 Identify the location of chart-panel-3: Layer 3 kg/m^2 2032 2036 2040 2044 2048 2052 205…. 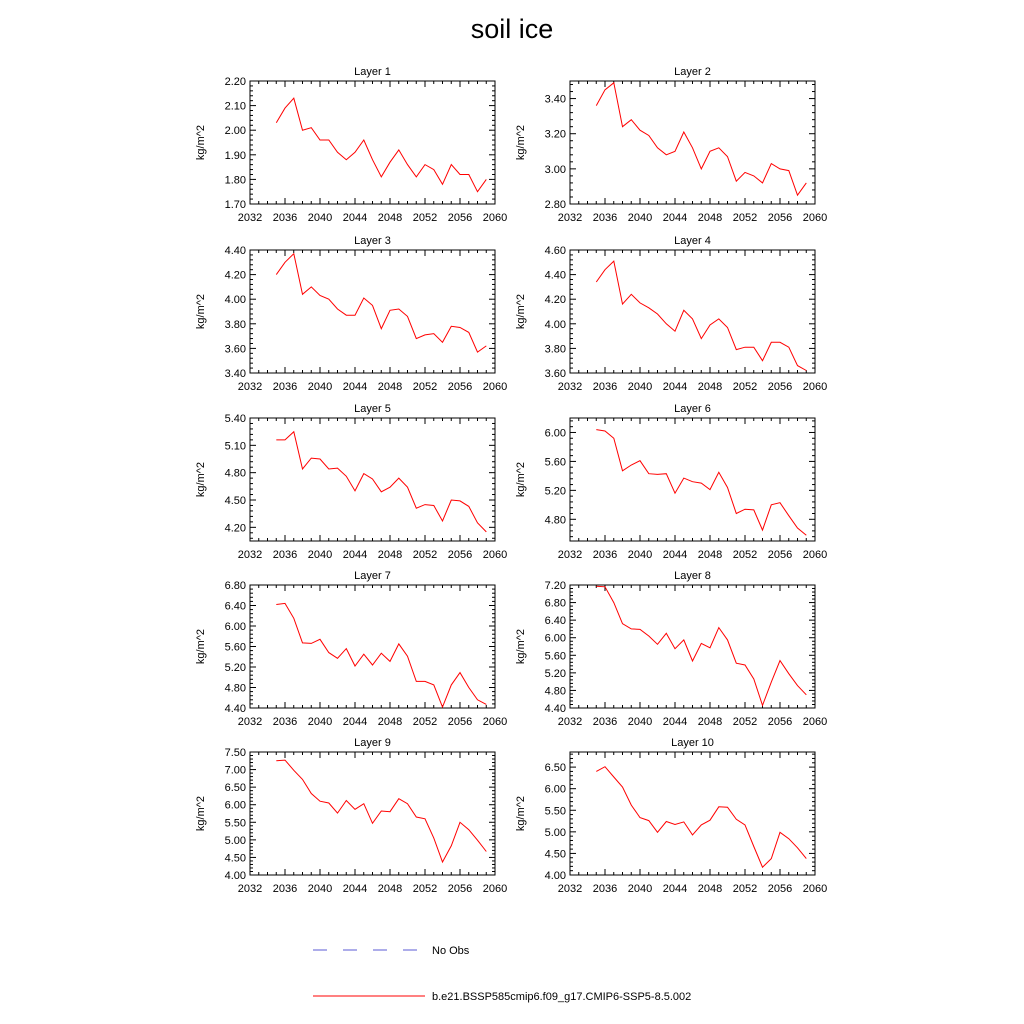
(351, 314).